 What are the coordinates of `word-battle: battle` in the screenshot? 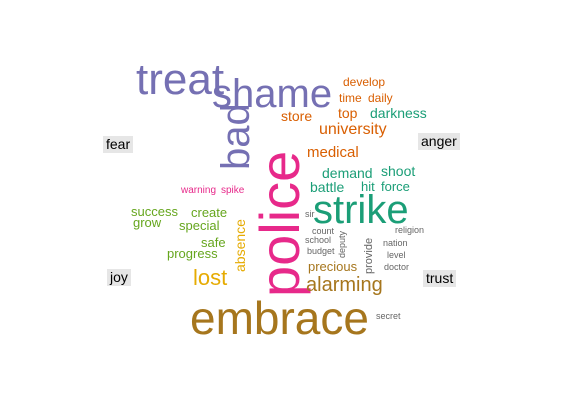 It's located at (327, 187).